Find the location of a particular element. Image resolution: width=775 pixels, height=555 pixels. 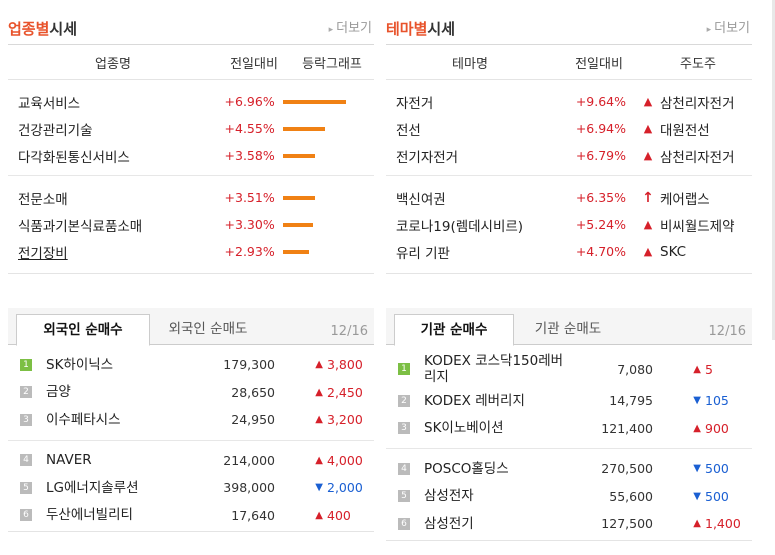

sector-row: 건강관리기술 +4.55% is located at coordinates (191, 128).